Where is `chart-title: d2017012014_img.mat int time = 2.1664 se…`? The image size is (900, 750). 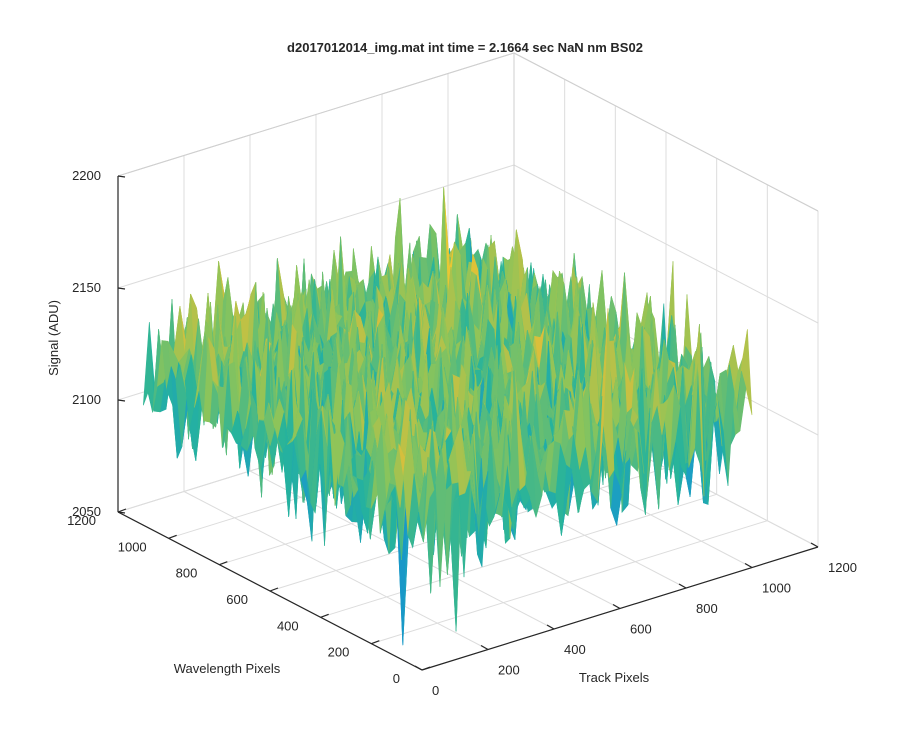 chart-title: d2017012014_img.mat int time = 2.1664 se… is located at coordinates (465, 47).